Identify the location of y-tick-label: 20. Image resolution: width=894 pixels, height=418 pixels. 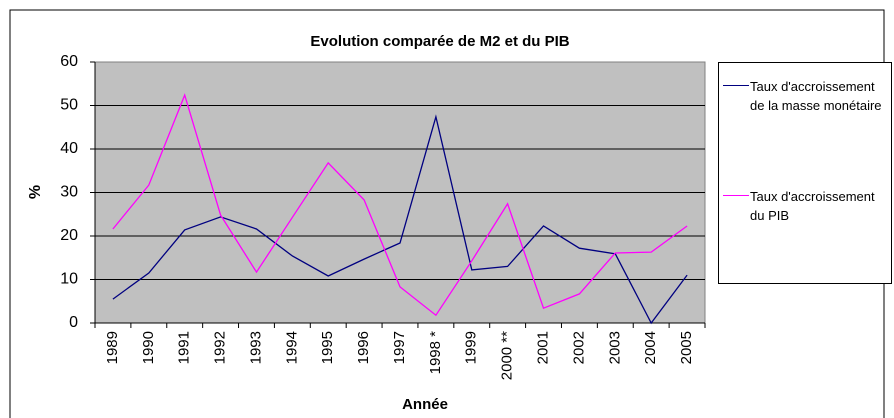
(69, 235).